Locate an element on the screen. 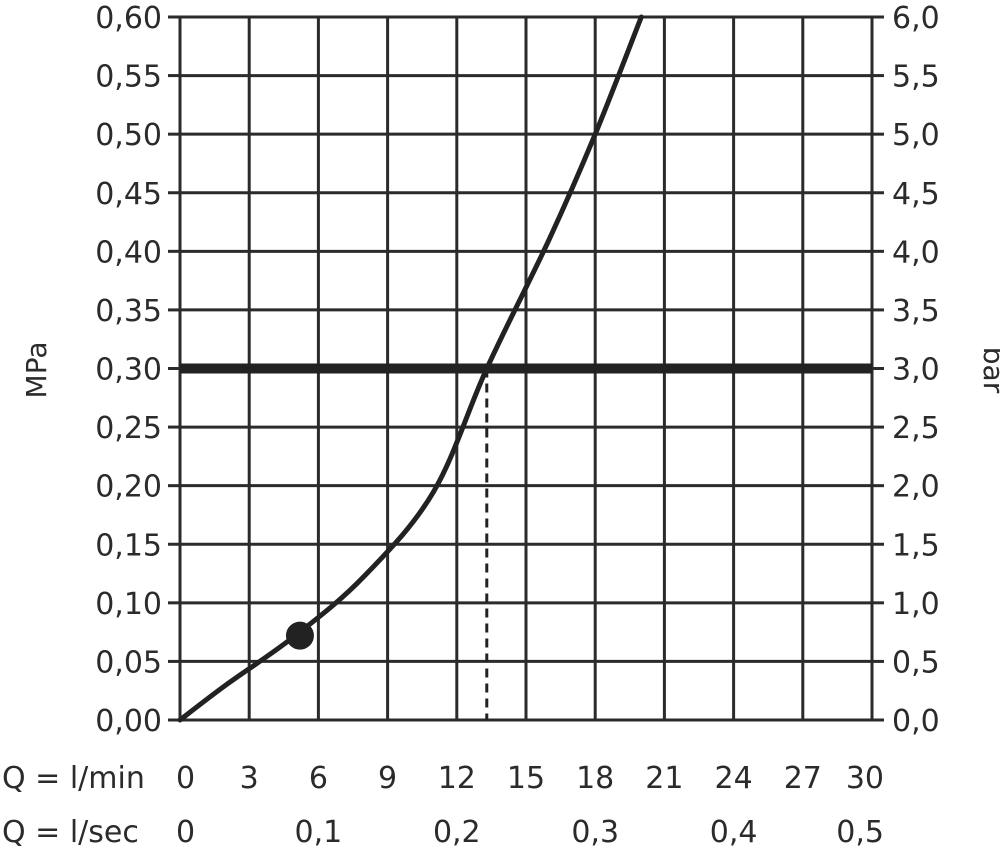  left-axis-title: MPa is located at coordinates (36, 370).